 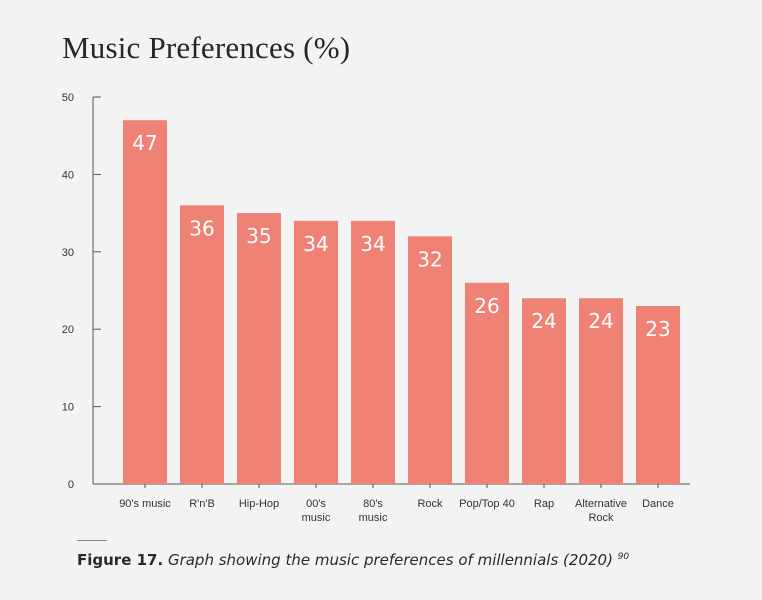 I want to click on caption-divider, so click(x=92, y=540).